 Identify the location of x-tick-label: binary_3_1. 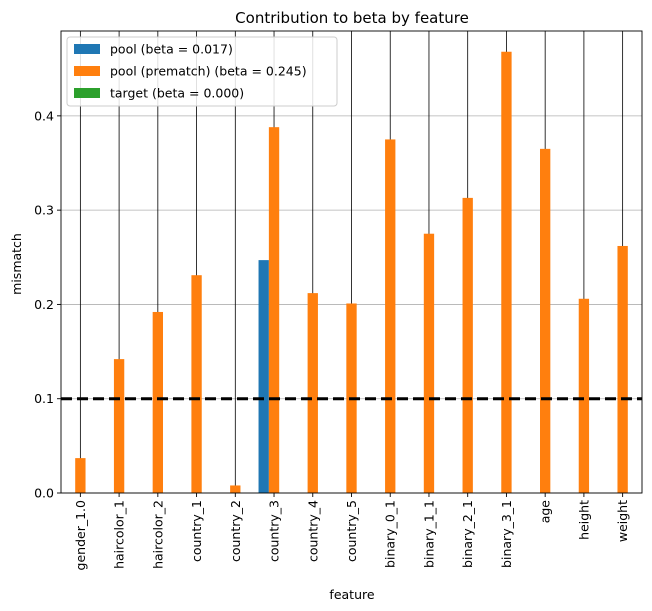
(506, 534).